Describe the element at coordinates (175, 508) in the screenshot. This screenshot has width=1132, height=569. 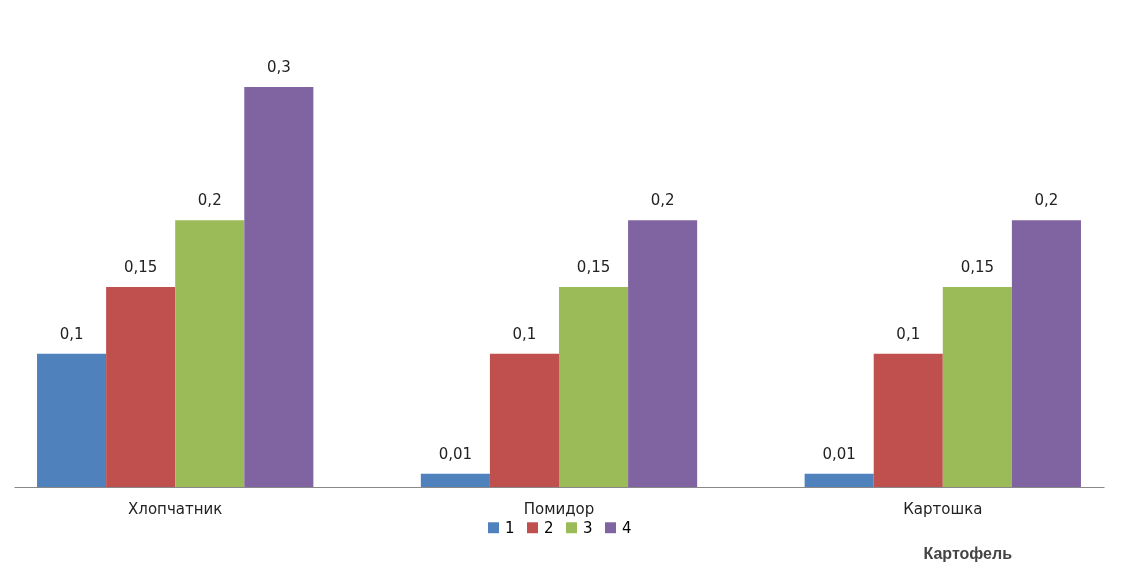
I see `x-tick-label: Хлопчатник` at that location.